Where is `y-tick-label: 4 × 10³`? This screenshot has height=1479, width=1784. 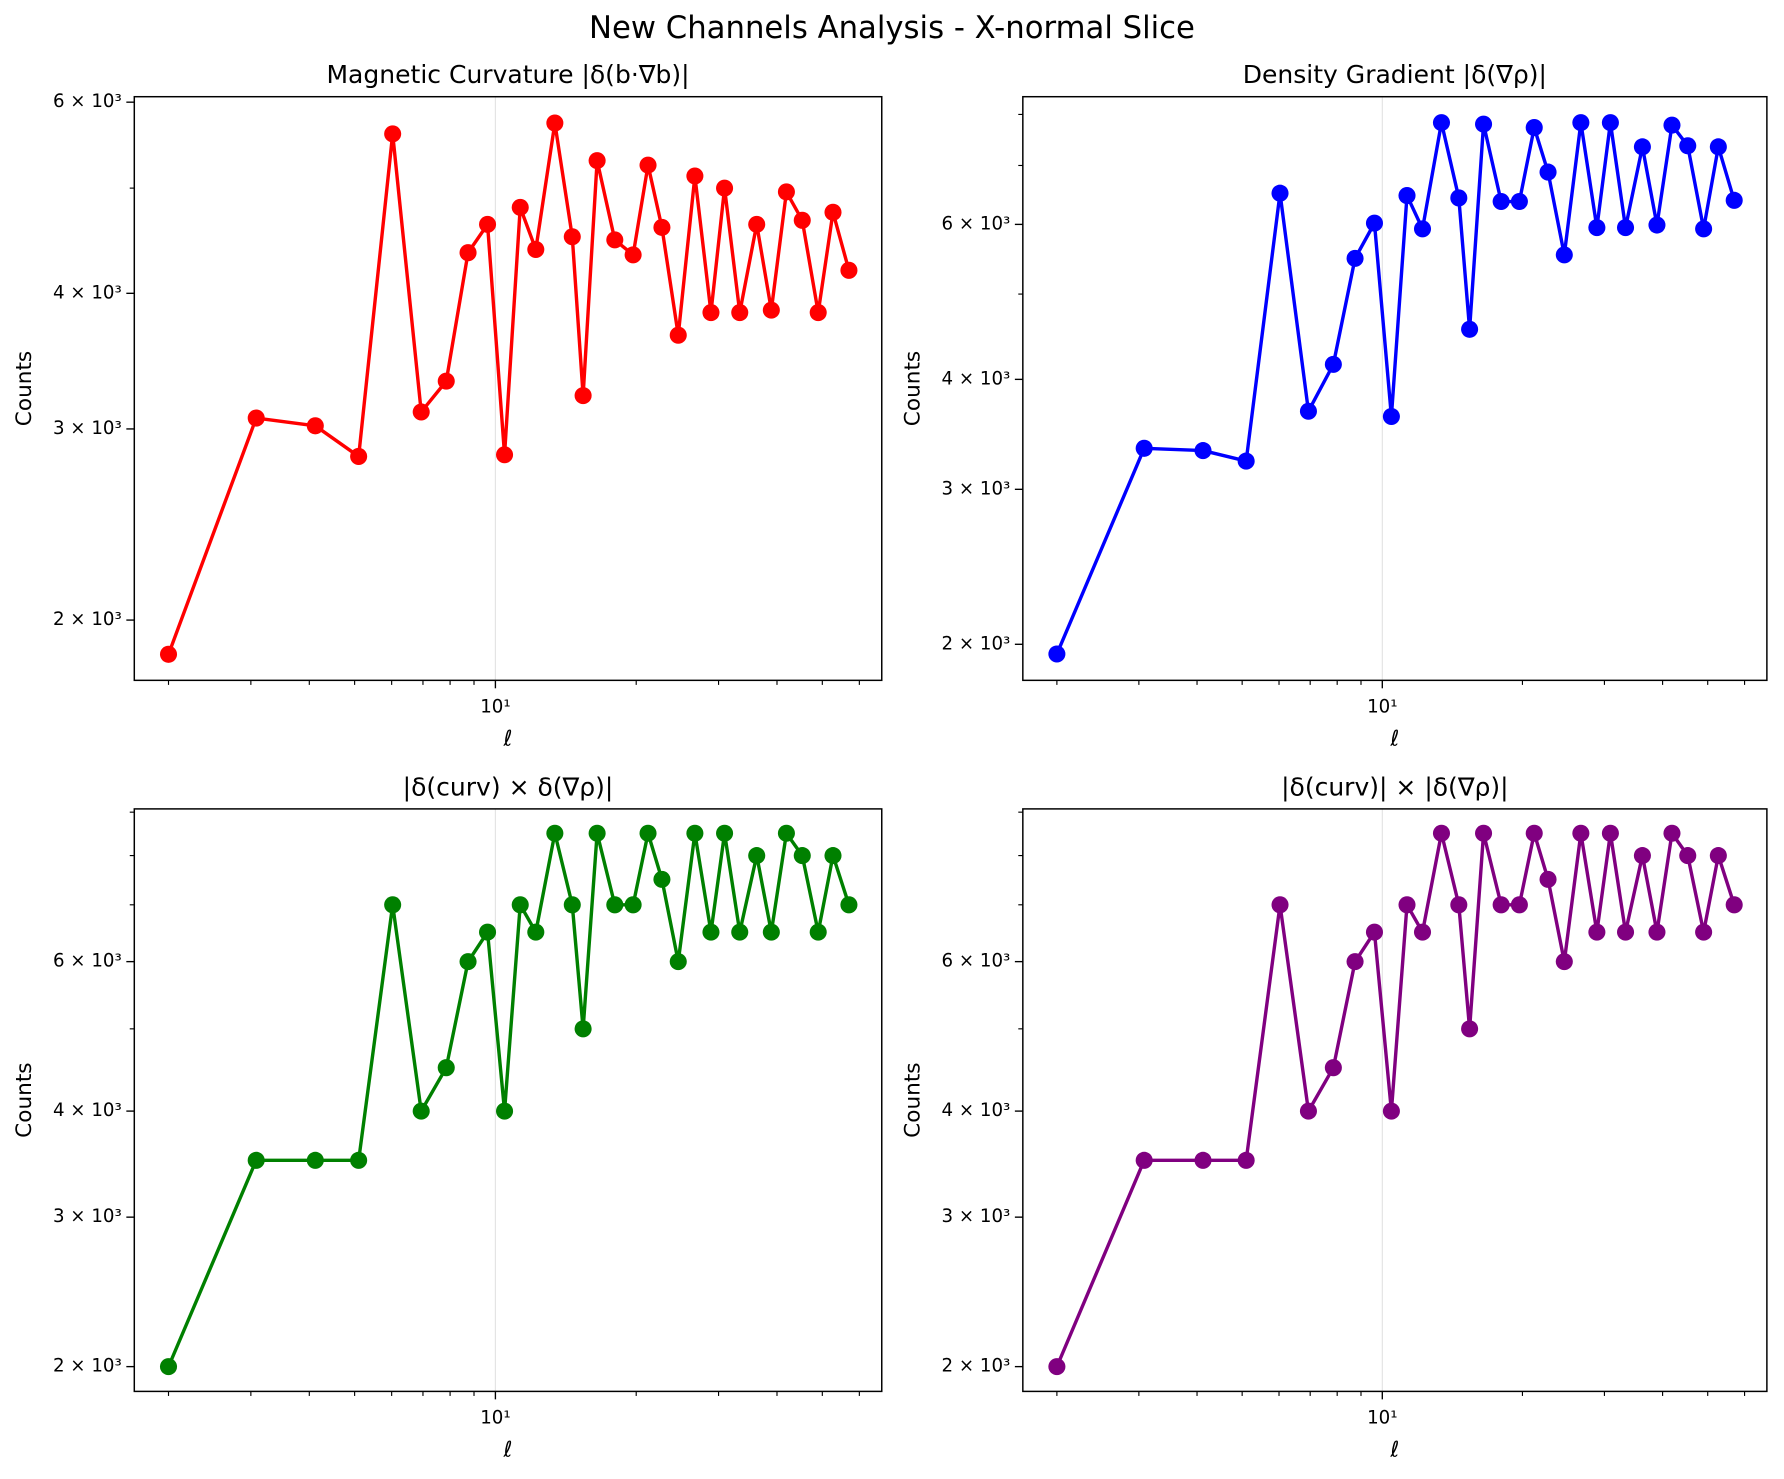
y-tick-label: 4 × 10³ is located at coordinates (976, 378).